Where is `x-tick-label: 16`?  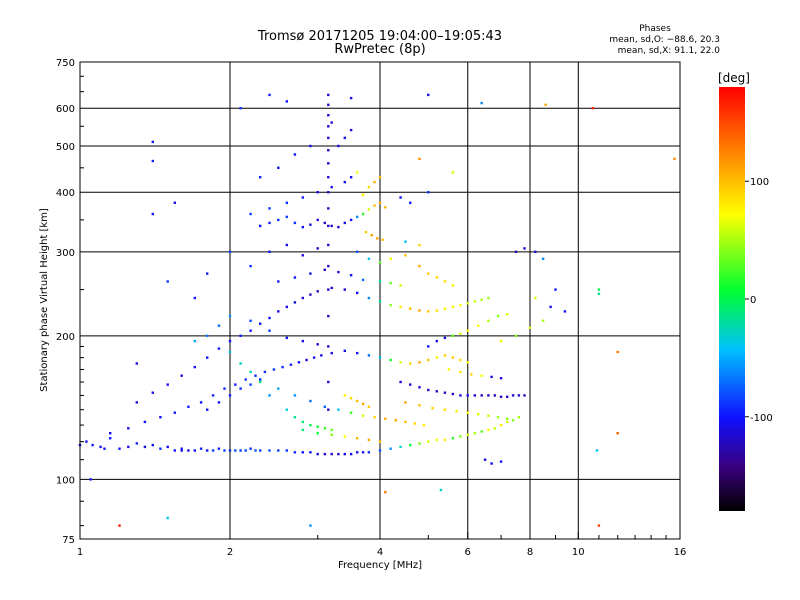 x-tick-label: 16 is located at coordinates (680, 552).